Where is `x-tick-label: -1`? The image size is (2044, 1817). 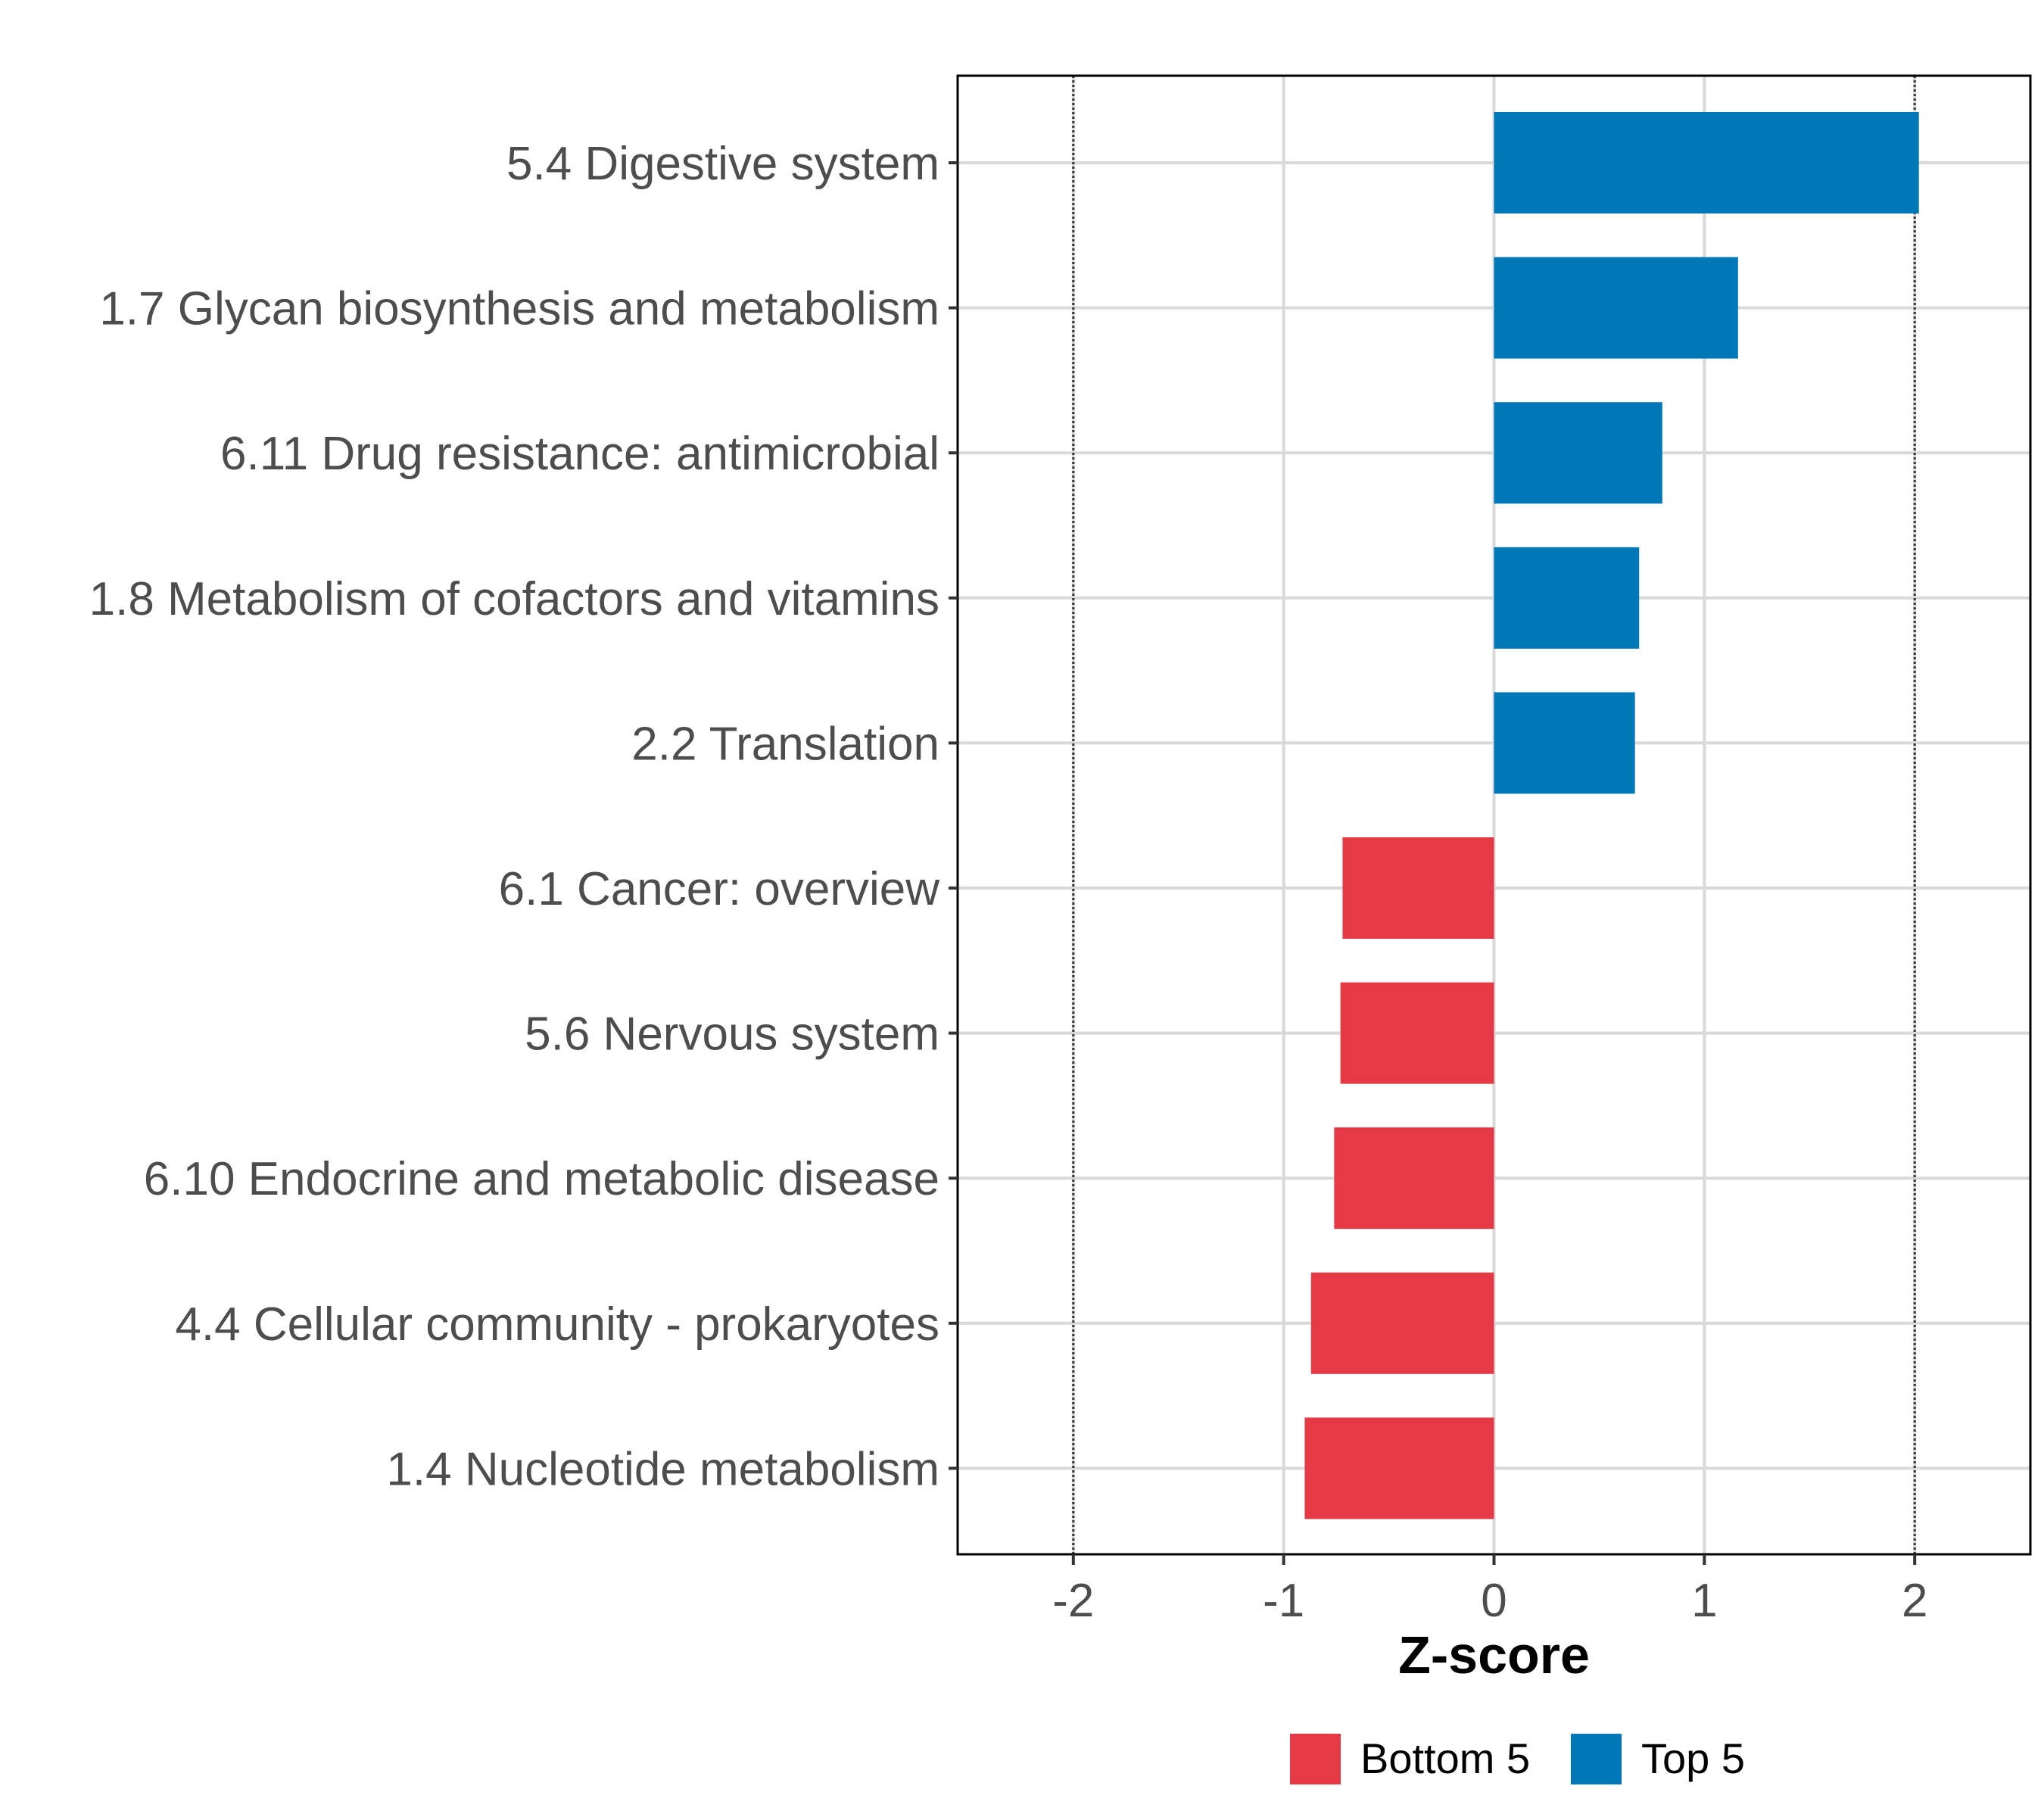
x-tick-label: -1 is located at coordinates (1283, 1601).